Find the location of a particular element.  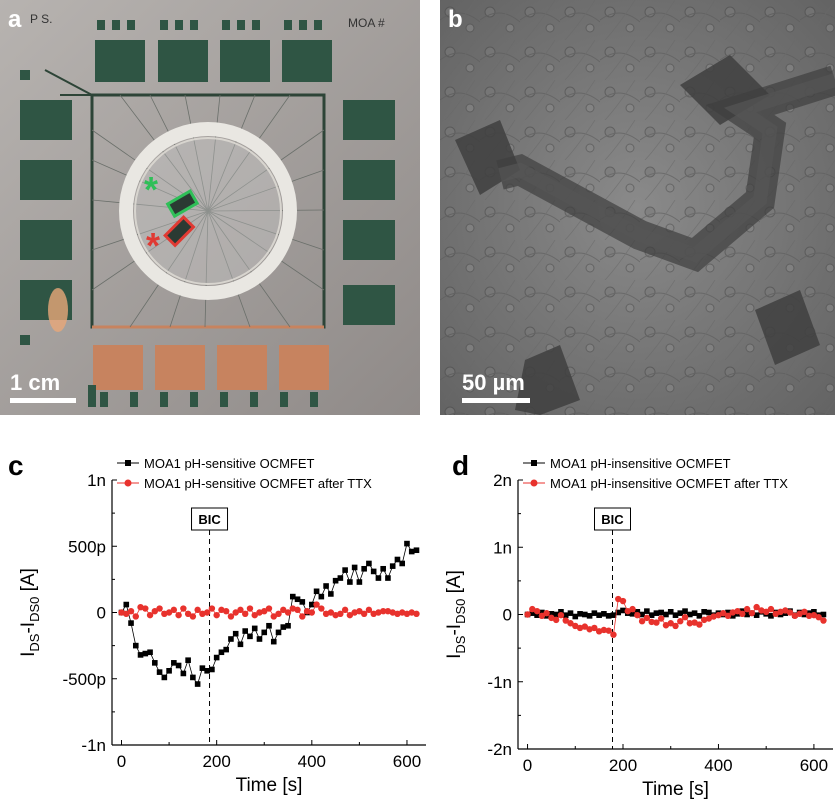

panel-a-scalebar-label: 1 cm is located at coordinates (35, 382).